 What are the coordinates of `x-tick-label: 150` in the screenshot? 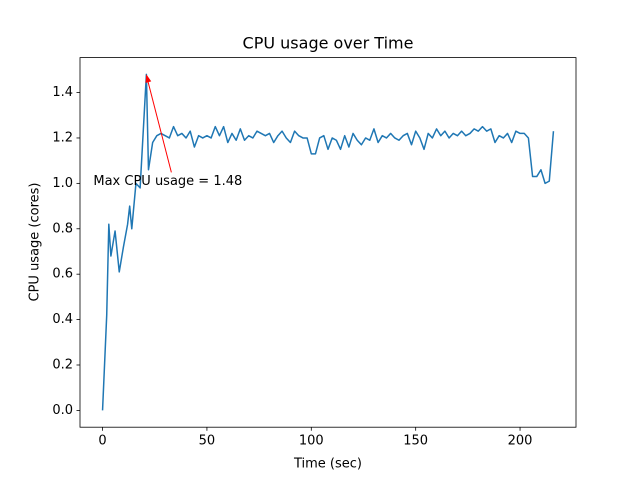 It's located at (415, 441).